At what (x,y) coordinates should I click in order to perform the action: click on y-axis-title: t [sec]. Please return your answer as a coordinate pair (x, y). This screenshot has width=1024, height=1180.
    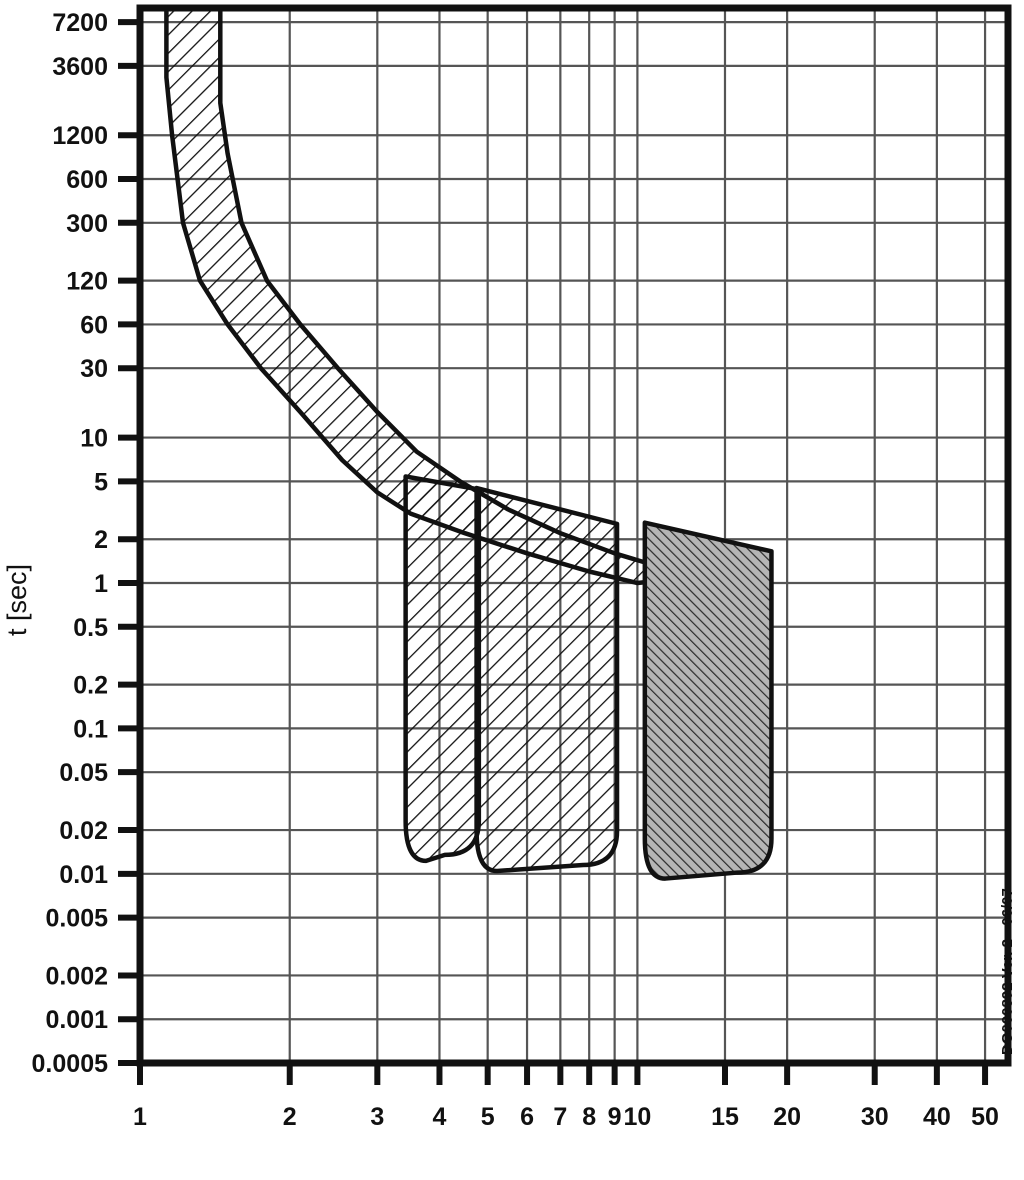
    Looking at the image, I should click on (17, 600).